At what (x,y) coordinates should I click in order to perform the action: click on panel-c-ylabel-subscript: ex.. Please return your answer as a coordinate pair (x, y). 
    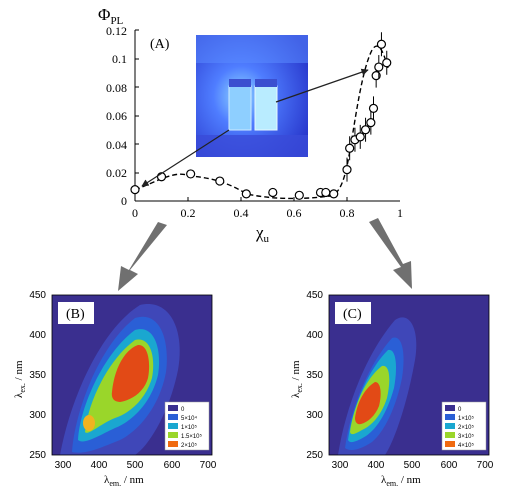
    Looking at the image, I should click on (299, 388).